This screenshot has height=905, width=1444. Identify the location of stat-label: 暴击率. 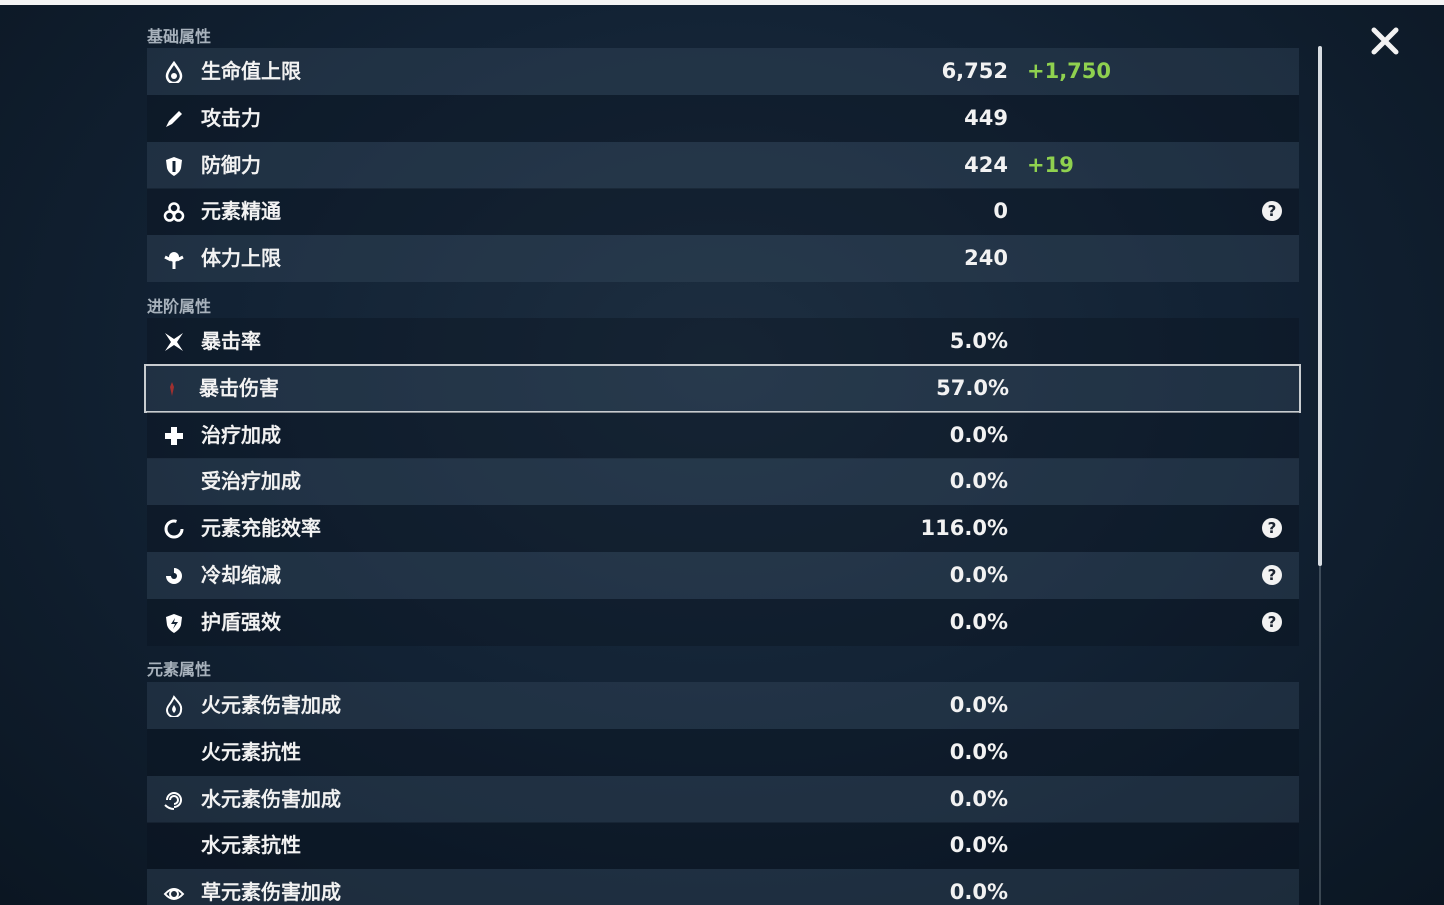
(231, 341).